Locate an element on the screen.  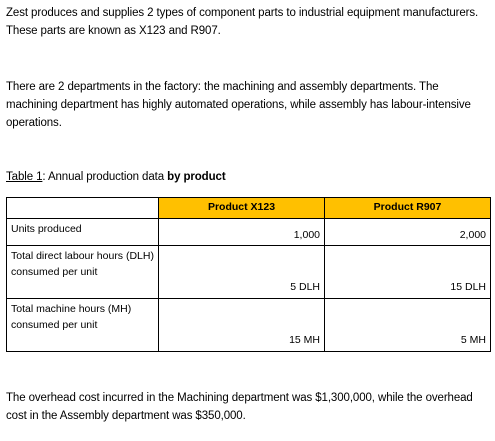
table-row: Units produced 1,000 2,000 is located at coordinates (248, 232).